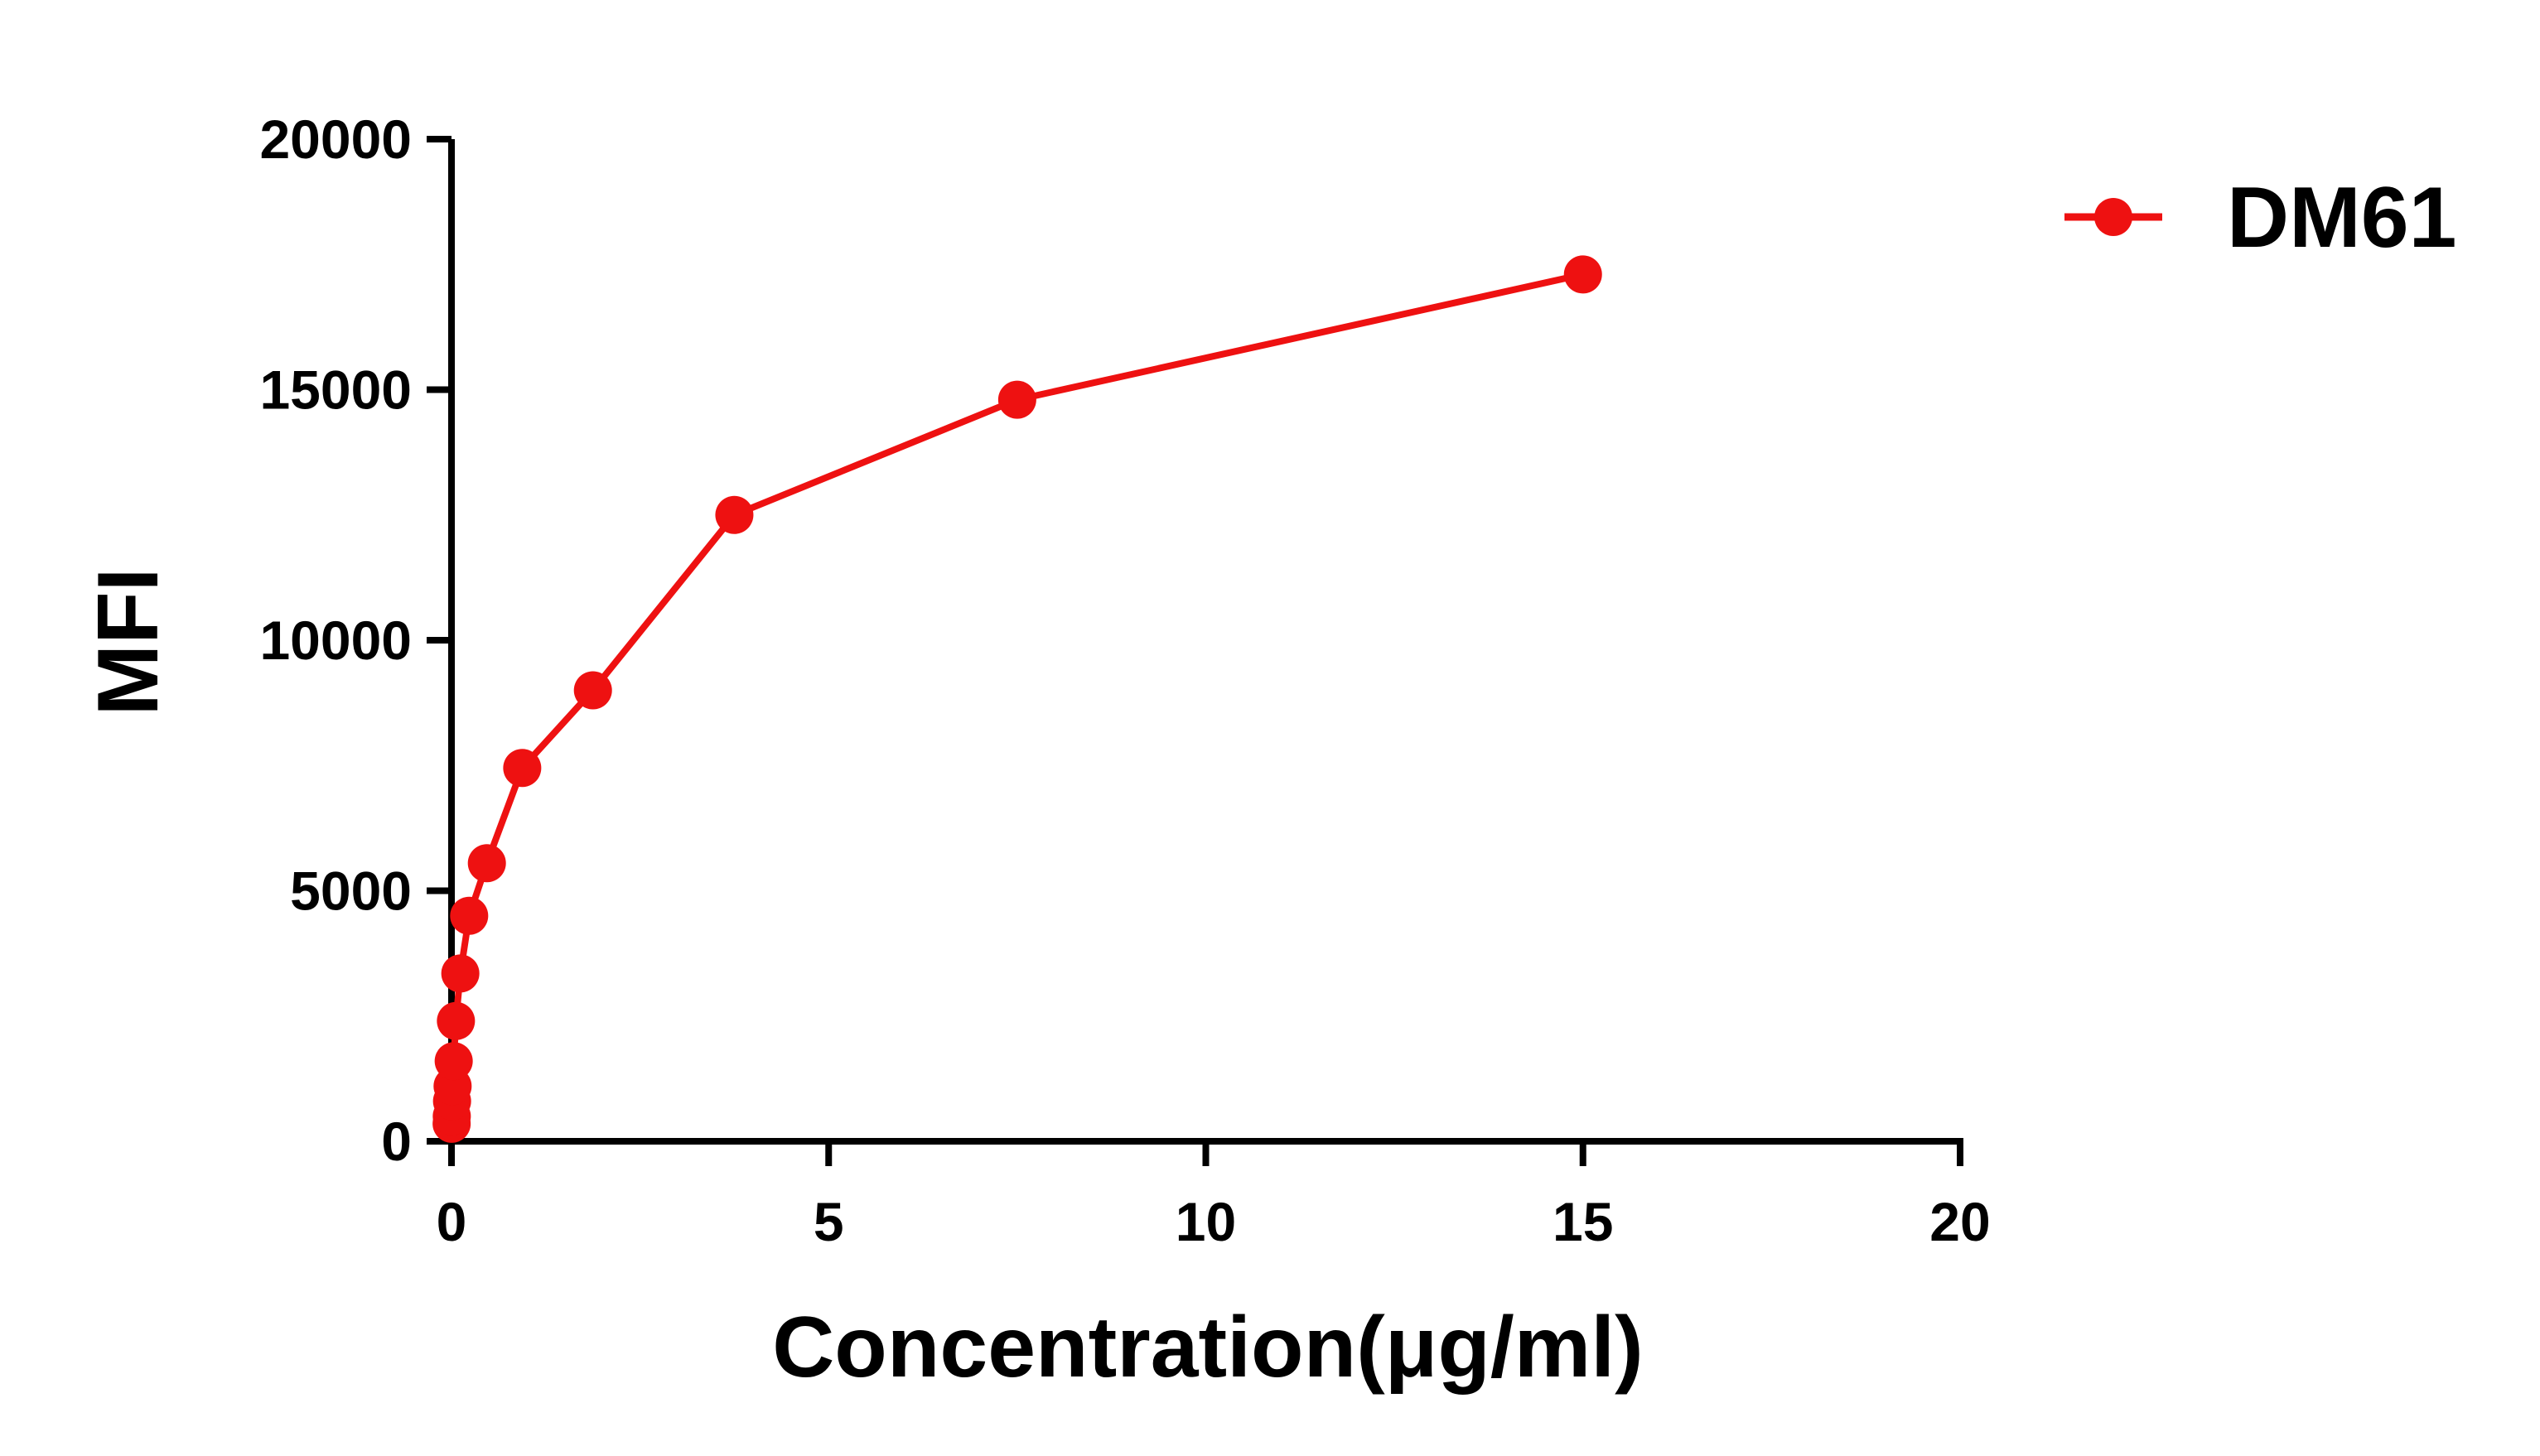 The width and height of the screenshot is (2540, 1456). What do you see at coordinates (1959, 1221) in the screenshot?
I see `x-tick-label: 20` at bounding box center [1959, 1221].